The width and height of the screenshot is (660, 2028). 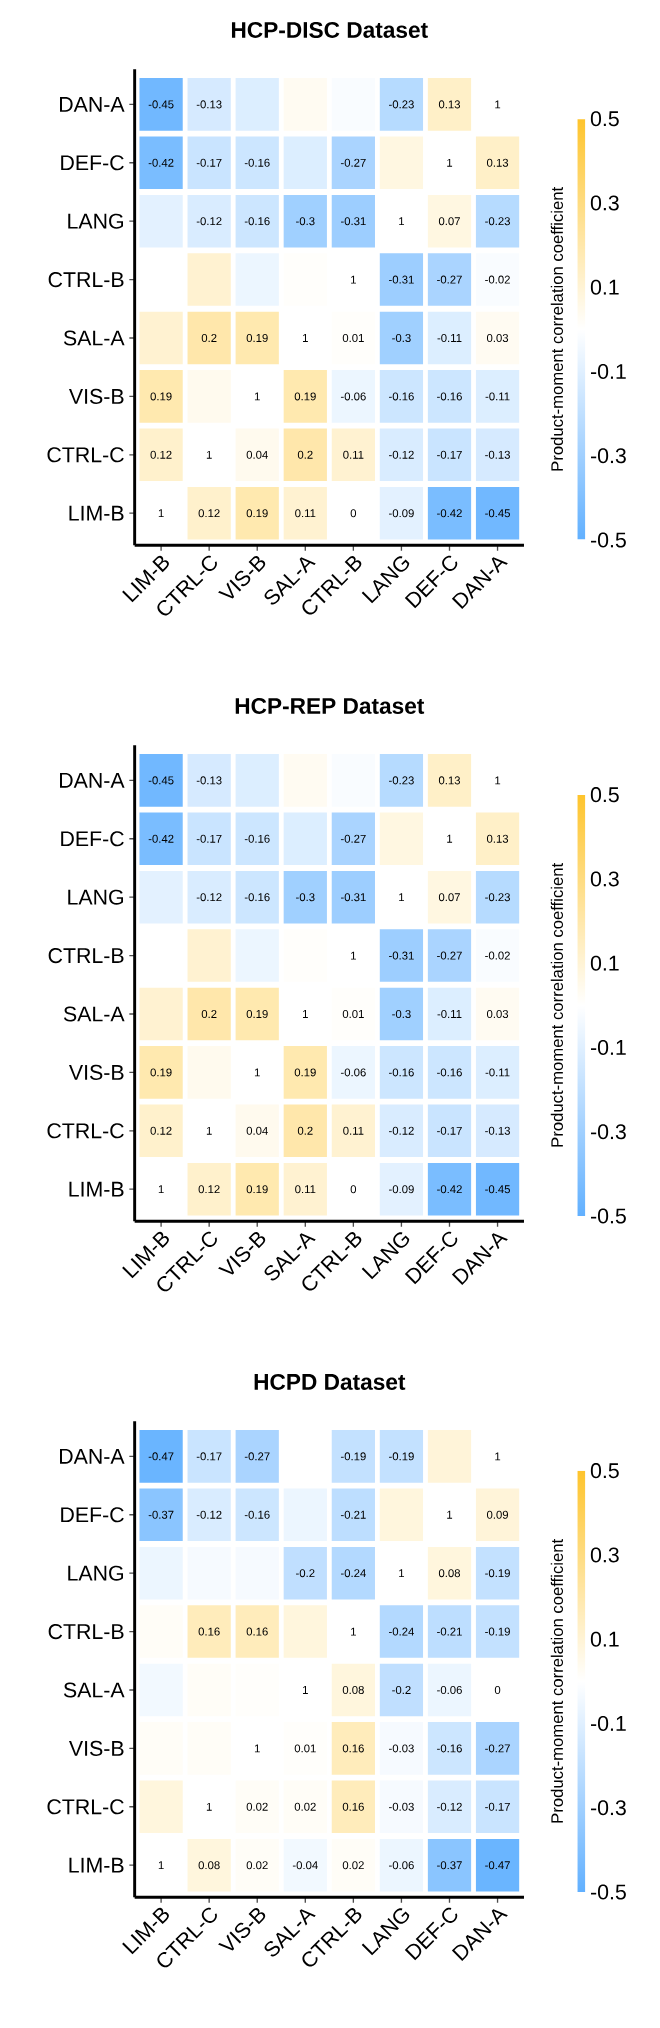 I want to click on data-label: -0.23, so click(x=497, y=897).